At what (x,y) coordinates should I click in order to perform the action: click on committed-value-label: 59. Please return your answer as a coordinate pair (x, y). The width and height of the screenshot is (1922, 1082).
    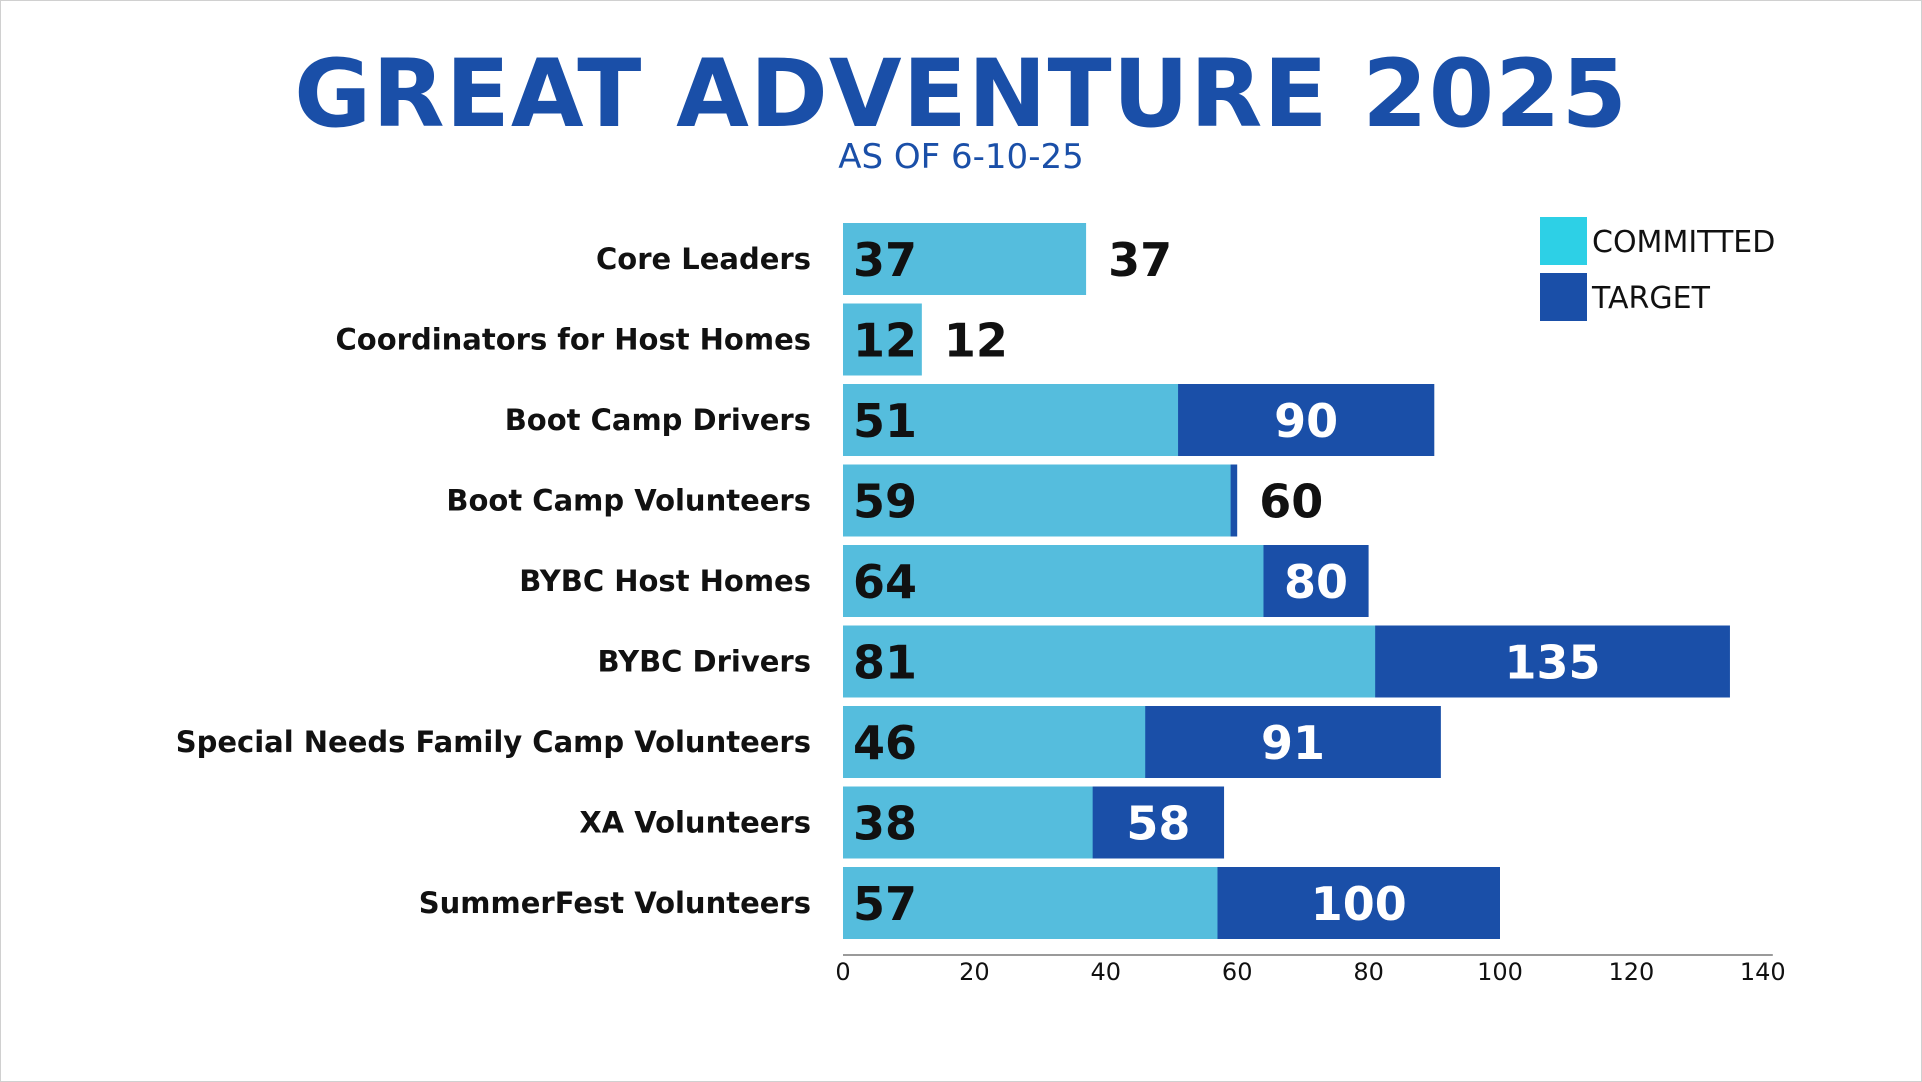
    Looking at the image, I should click on (885, 502).